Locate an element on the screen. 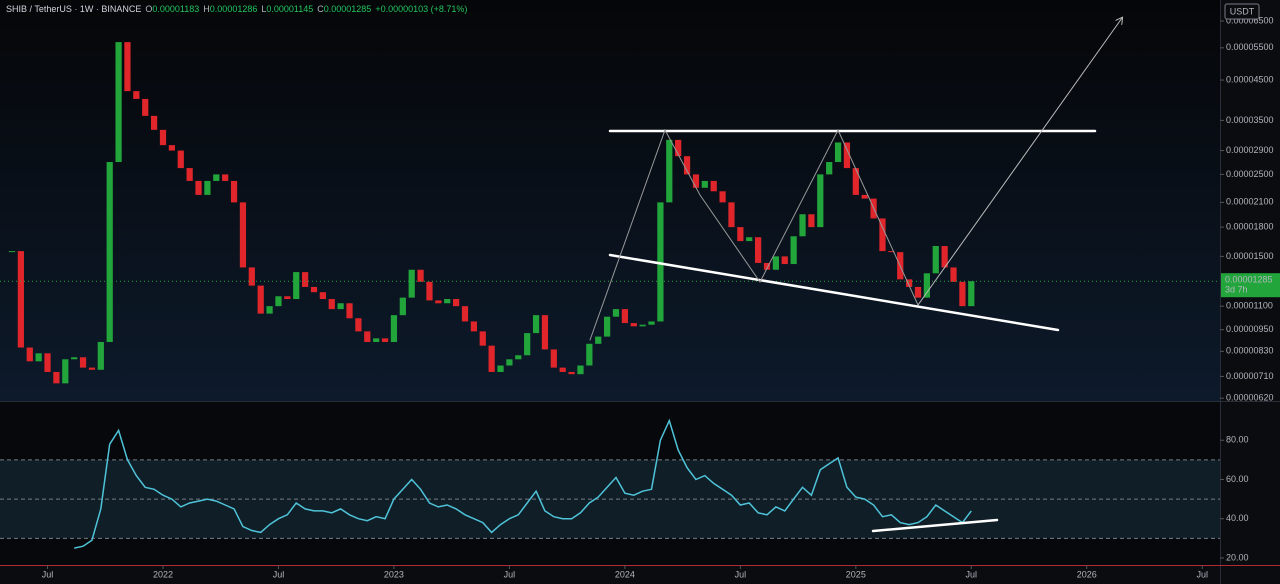 The height and width of the screenshot is (584, 1280). y-tick-label: 0.00000710 is located at coordinates (1250, 376).